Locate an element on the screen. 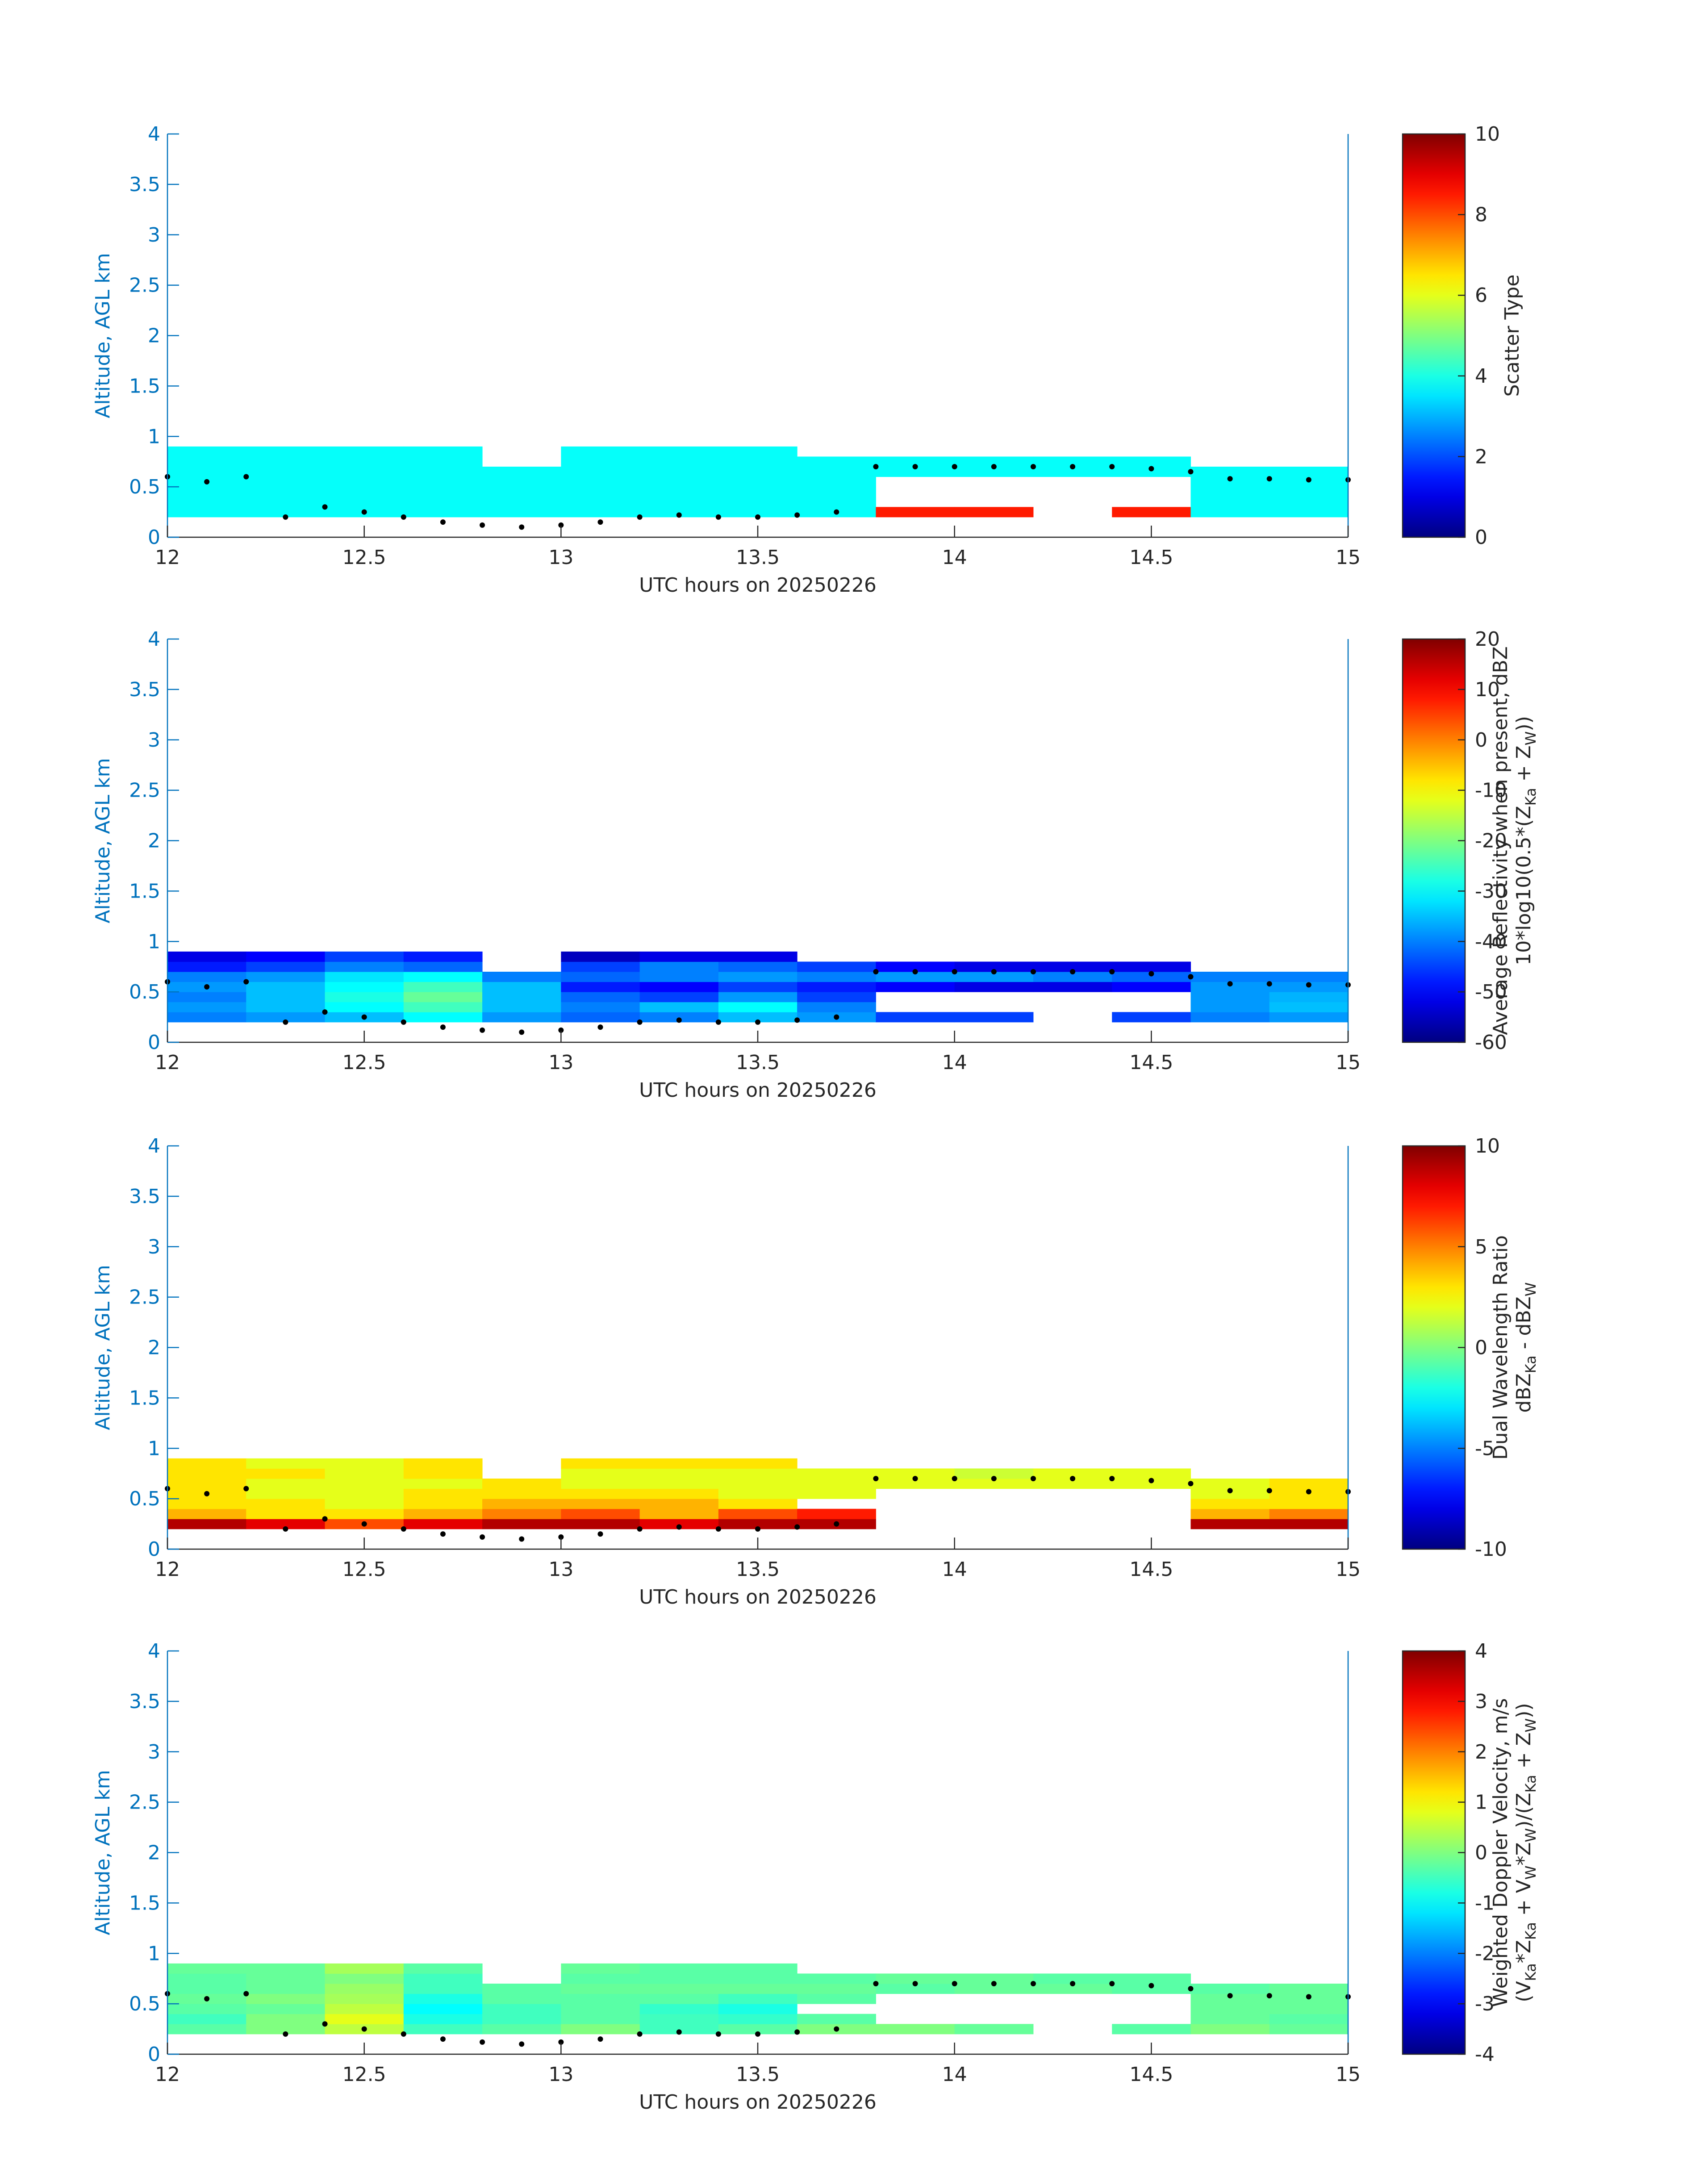  label-subscript: Ka is located at coordinates (1530, 797).